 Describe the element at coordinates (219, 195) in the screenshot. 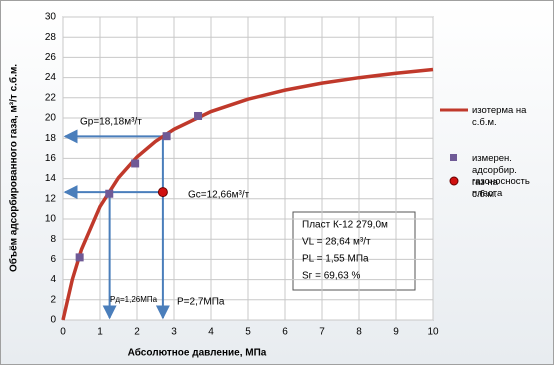

I see `annotation: Gc=12,66м³/т` at that location.